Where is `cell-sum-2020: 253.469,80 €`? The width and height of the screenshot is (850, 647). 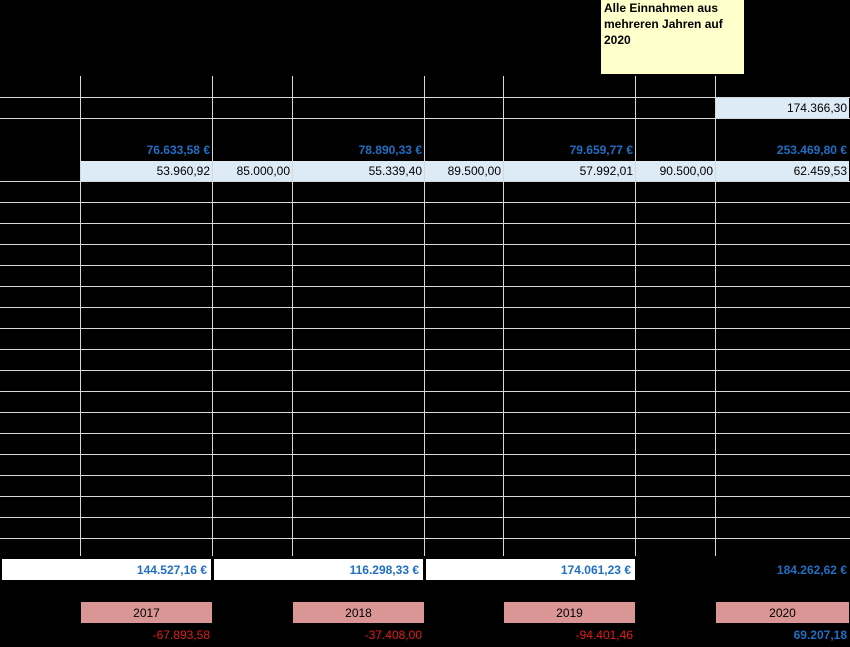
cell-sum-2020: 253.469,80 € is located at coordinates (811, 150).